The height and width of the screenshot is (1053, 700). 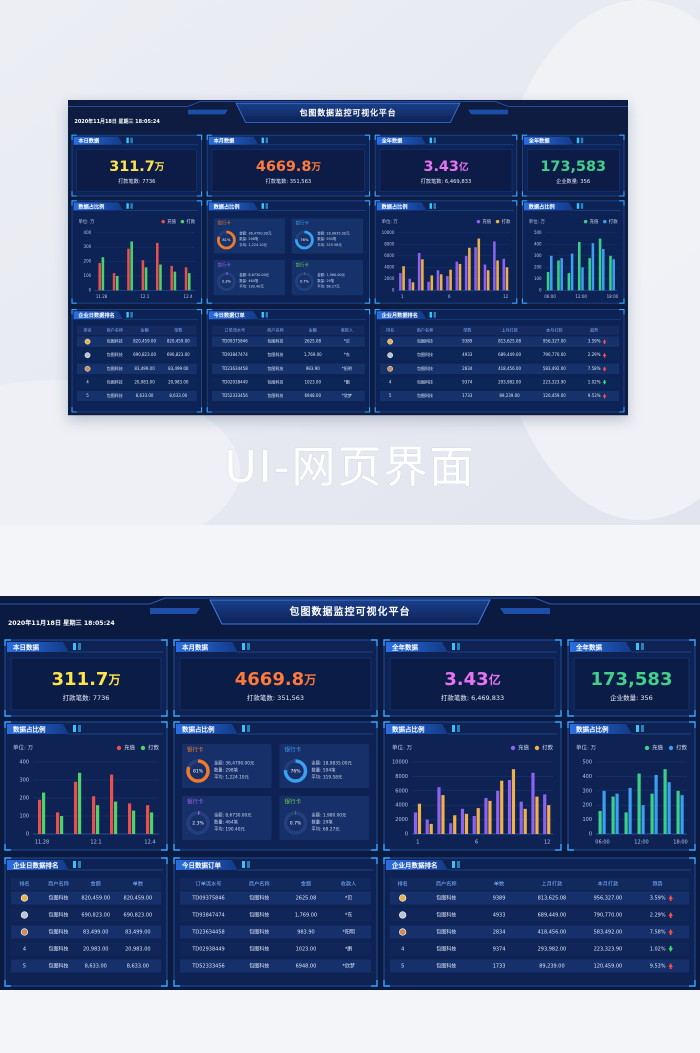 What do you see at coordinates (466, 679) in the screenshot?
I see `kpi-number: 3.43` at bounding box center [466, 679].